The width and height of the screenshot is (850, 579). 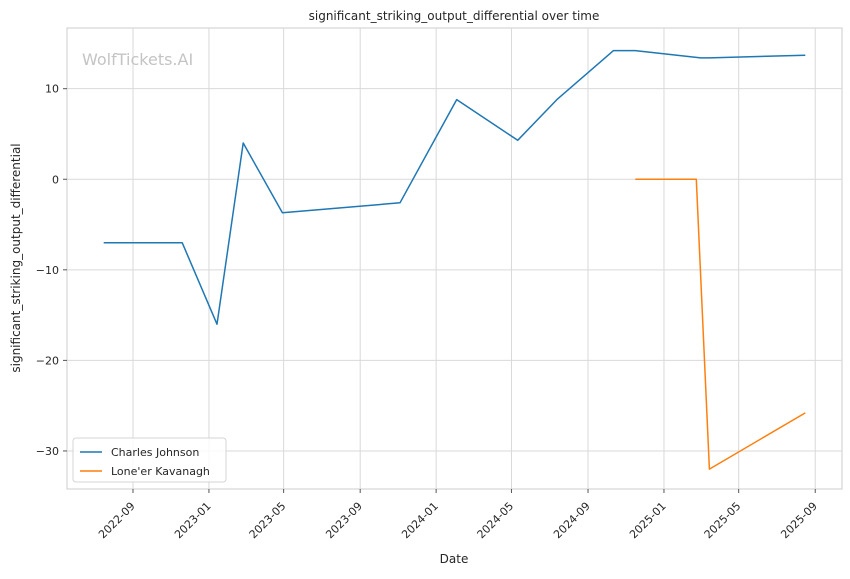 What do you see at coordinates (155, 452) in the screenshot?
I see `legend-label-charles-johnson: Charles Johnson` at bounding box center [155, 452].